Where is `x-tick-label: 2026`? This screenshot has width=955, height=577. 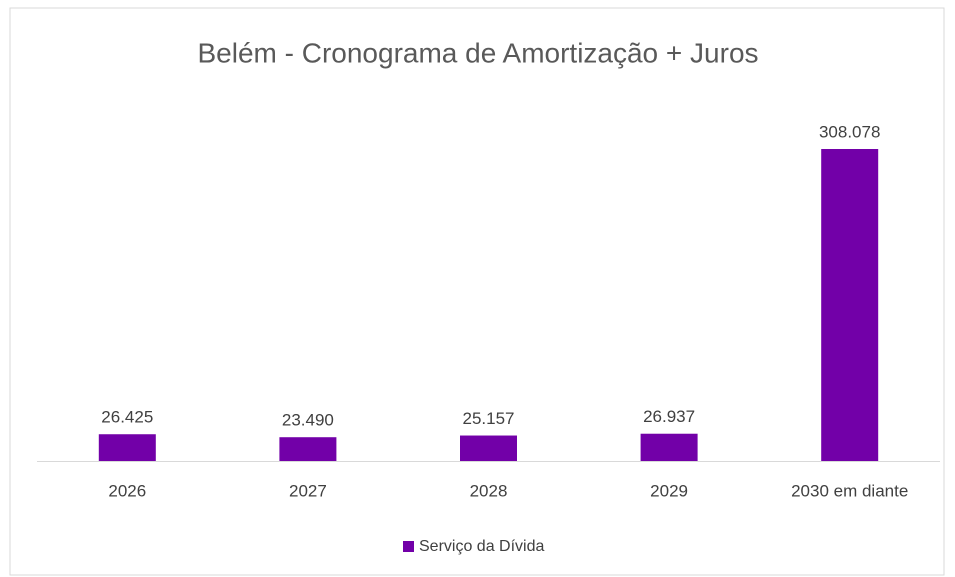 x-tick-label: 2026 is located at coordinates (127, 490).